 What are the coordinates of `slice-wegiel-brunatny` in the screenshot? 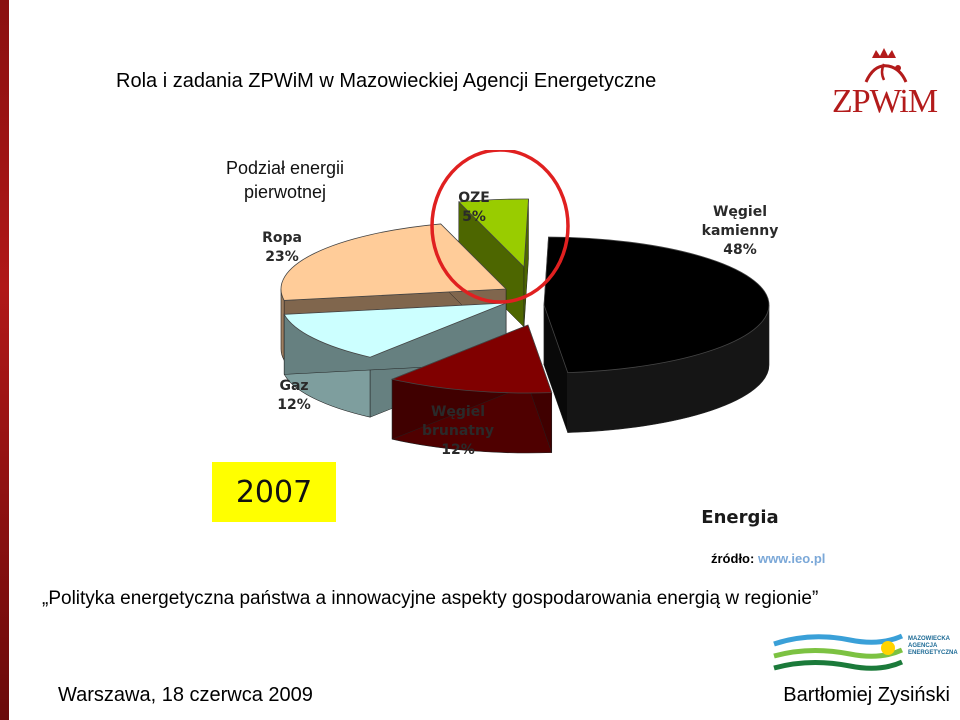 It's located at (471, 389).